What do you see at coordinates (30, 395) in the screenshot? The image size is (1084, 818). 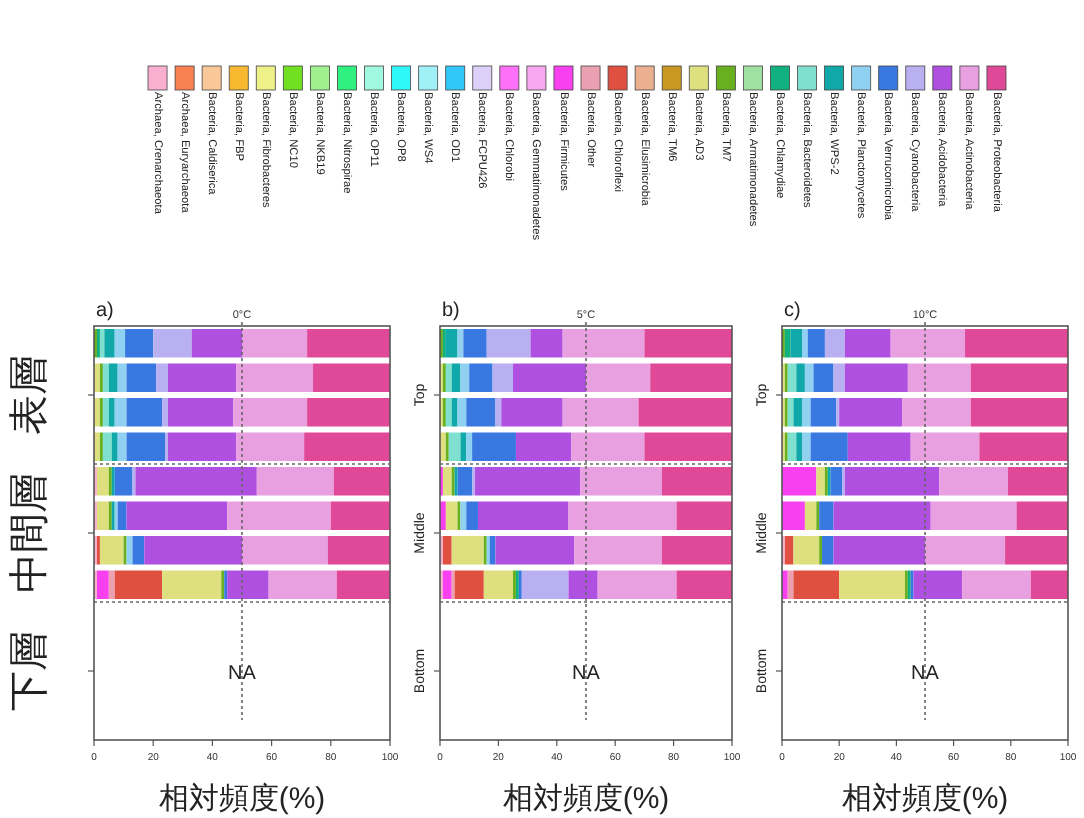 I see `text: 表層` at bounding box center [30, 395].